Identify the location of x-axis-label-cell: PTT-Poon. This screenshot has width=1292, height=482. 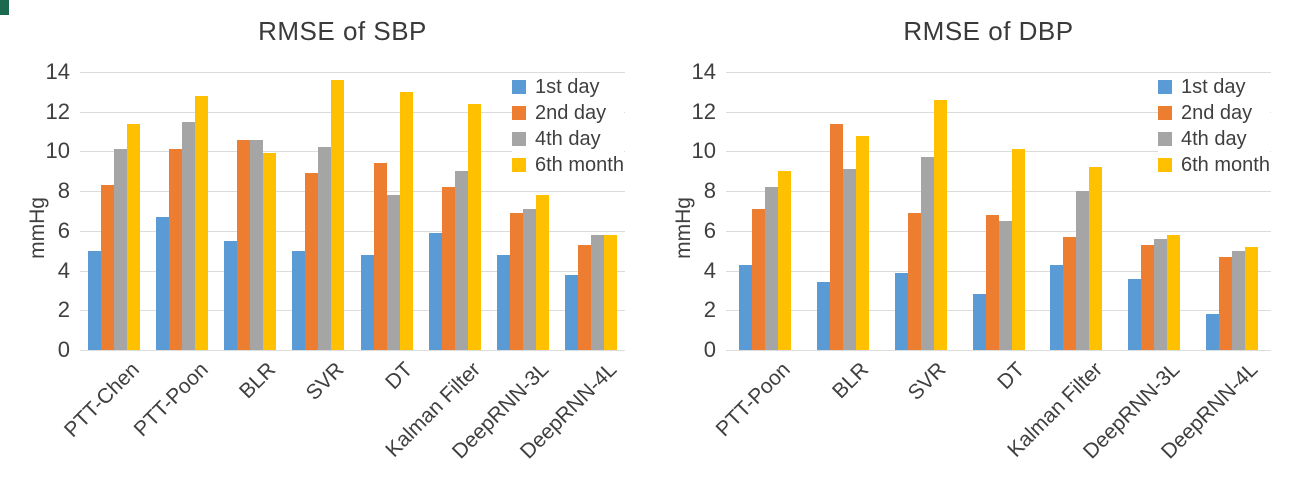
(758, 414).